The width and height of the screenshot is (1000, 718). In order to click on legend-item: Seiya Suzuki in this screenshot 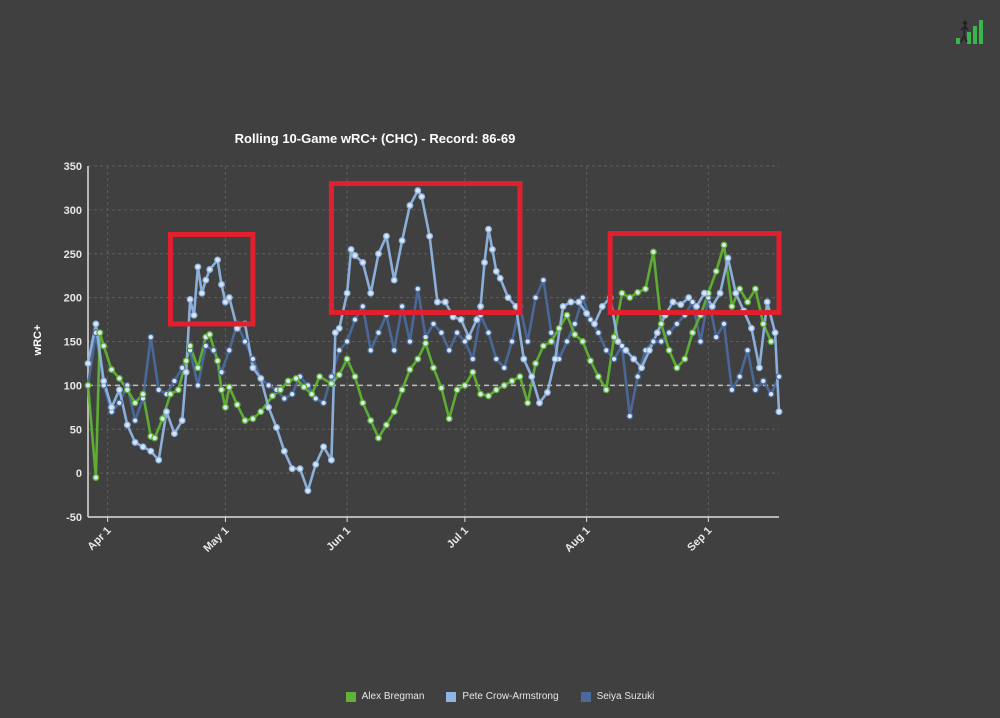, I will do `click(617, 696)`.